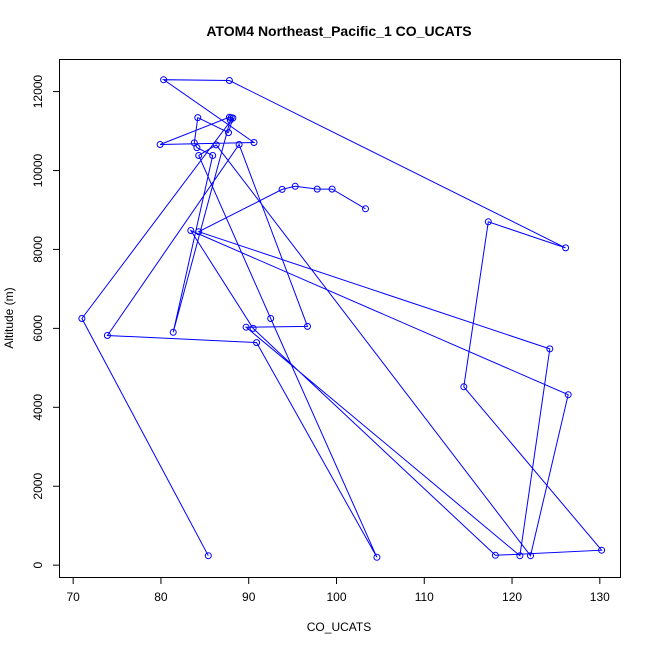 Image resolution: width=650 pixels, height=650 pixels. Describe the element at coordinates (249, 597) in the screenshot. I see `x-tick-label: 90` at that location.